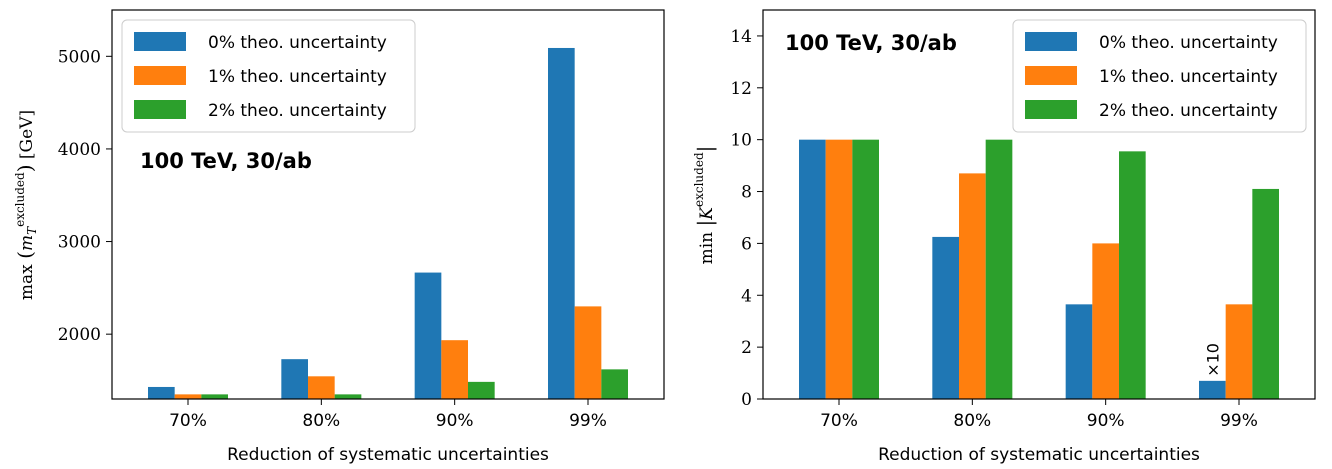 This screenshot has height=469, width=1332. Describe the element at coordinates (588, 352) in the screenshot. I see `left-bar-s1-c3` at that location.